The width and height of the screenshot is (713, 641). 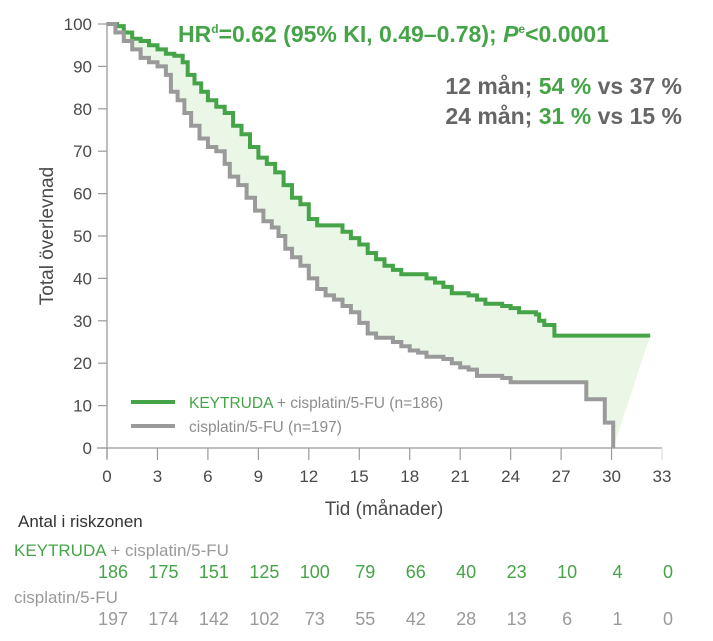 What do you see at coordinates (82, 151) in the screenshot?
I see `y-tick-label: 70` at bounding box center [82, 151].